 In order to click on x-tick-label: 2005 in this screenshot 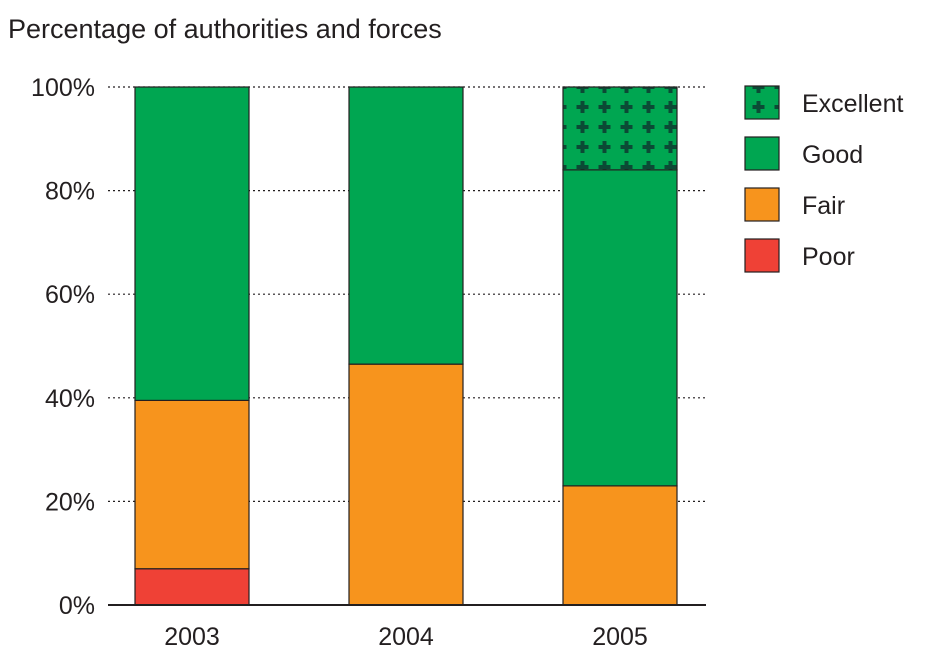, I will do `click(620, 637)`.